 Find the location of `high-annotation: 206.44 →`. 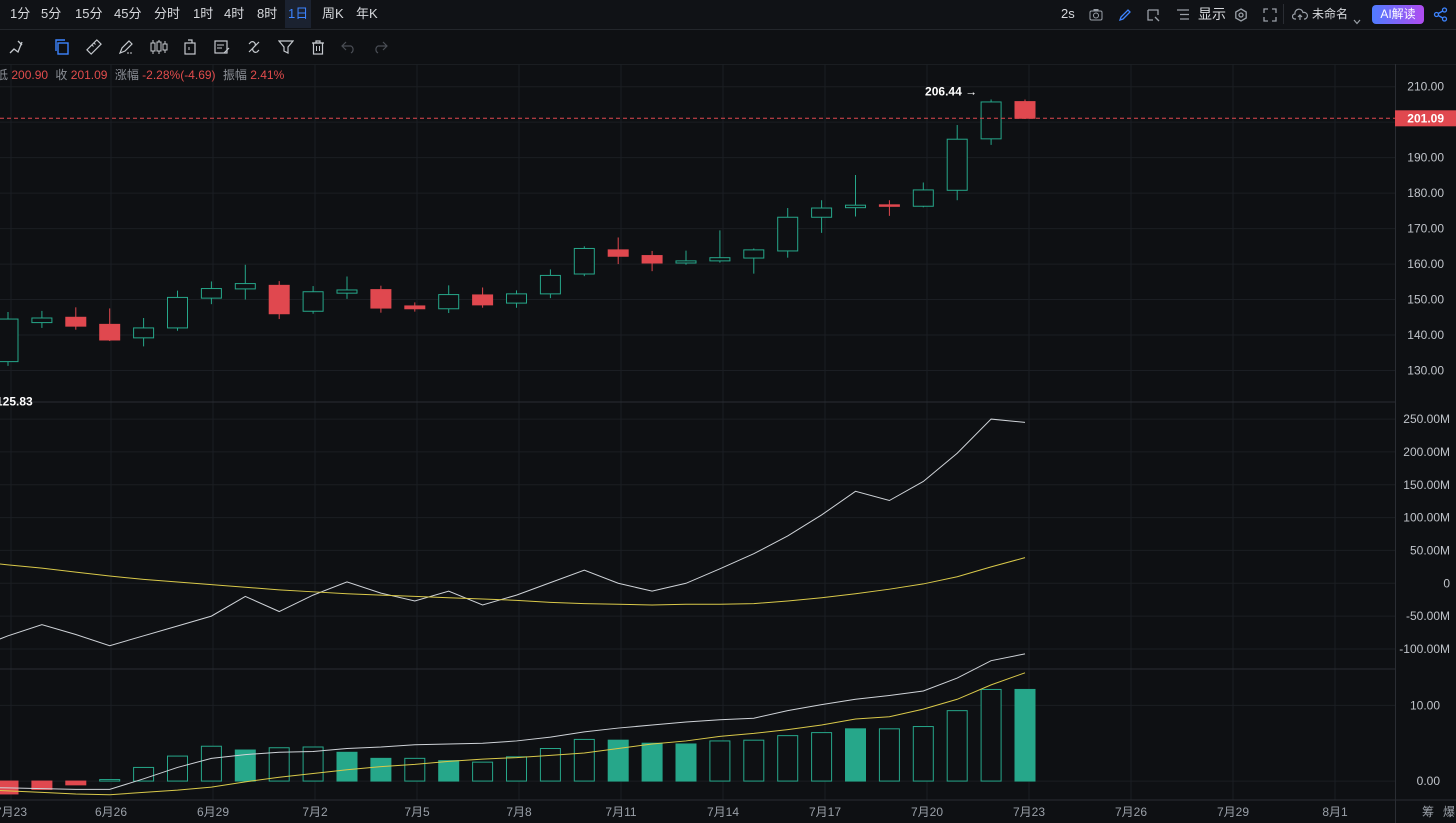

high-annotation: 206.44 → is located at coordinates (951, 91).